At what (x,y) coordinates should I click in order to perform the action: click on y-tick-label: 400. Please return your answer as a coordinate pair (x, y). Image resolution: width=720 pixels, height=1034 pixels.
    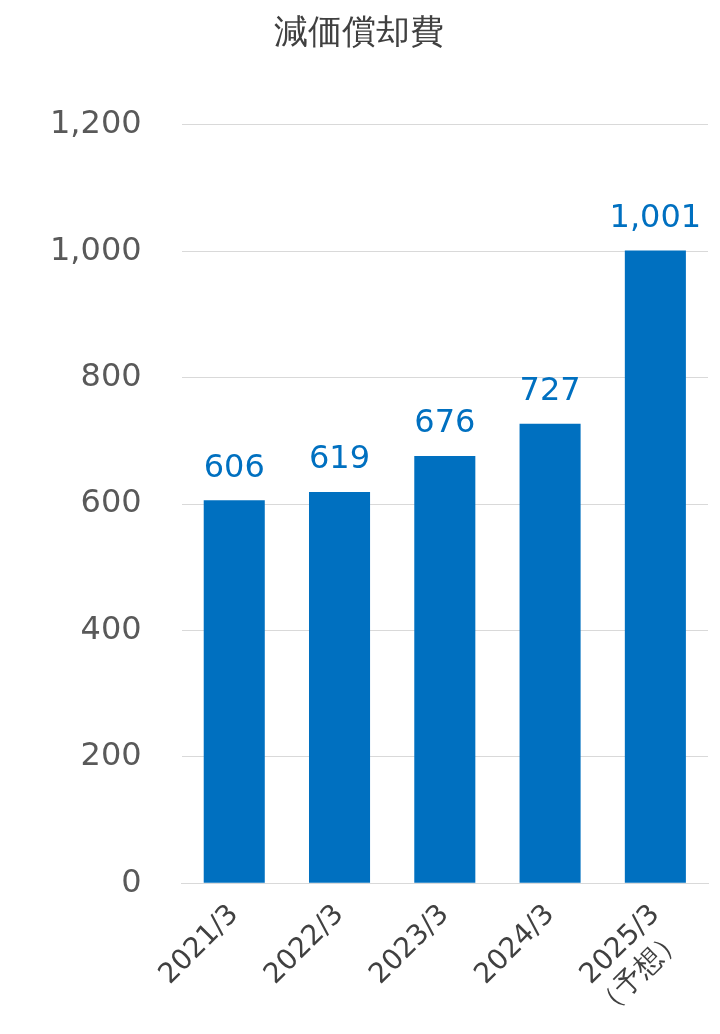
    Looking at the image, I should click on (111, 627).